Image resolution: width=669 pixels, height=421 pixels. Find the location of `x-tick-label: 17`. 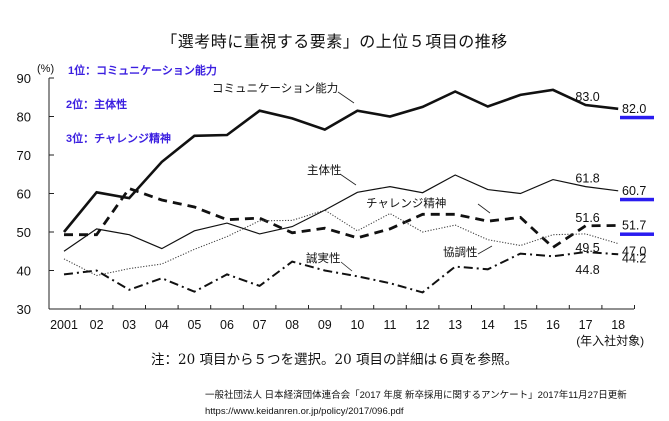

x-tick-label: 17 is located at coordinates (586, 325).